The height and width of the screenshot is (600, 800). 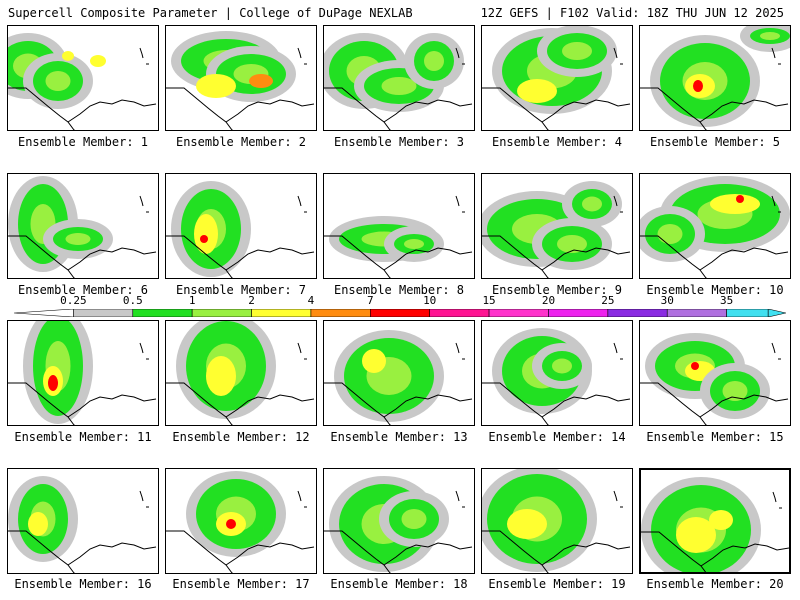 I want to click on colorbar, so click(x=400, y=313).